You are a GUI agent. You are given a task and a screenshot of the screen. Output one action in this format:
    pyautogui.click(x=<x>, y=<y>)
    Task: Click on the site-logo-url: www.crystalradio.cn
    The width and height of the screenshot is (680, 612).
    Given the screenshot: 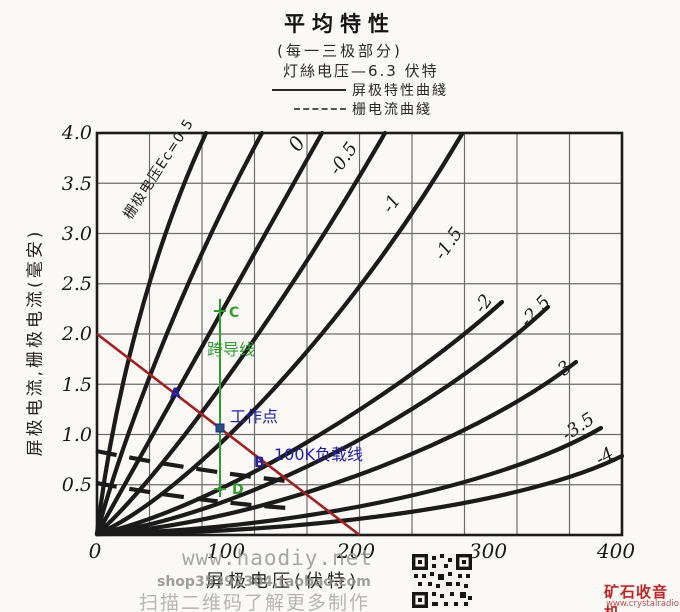 What is the action you would take?
    pyautogui.click(x=643, y=604)
    